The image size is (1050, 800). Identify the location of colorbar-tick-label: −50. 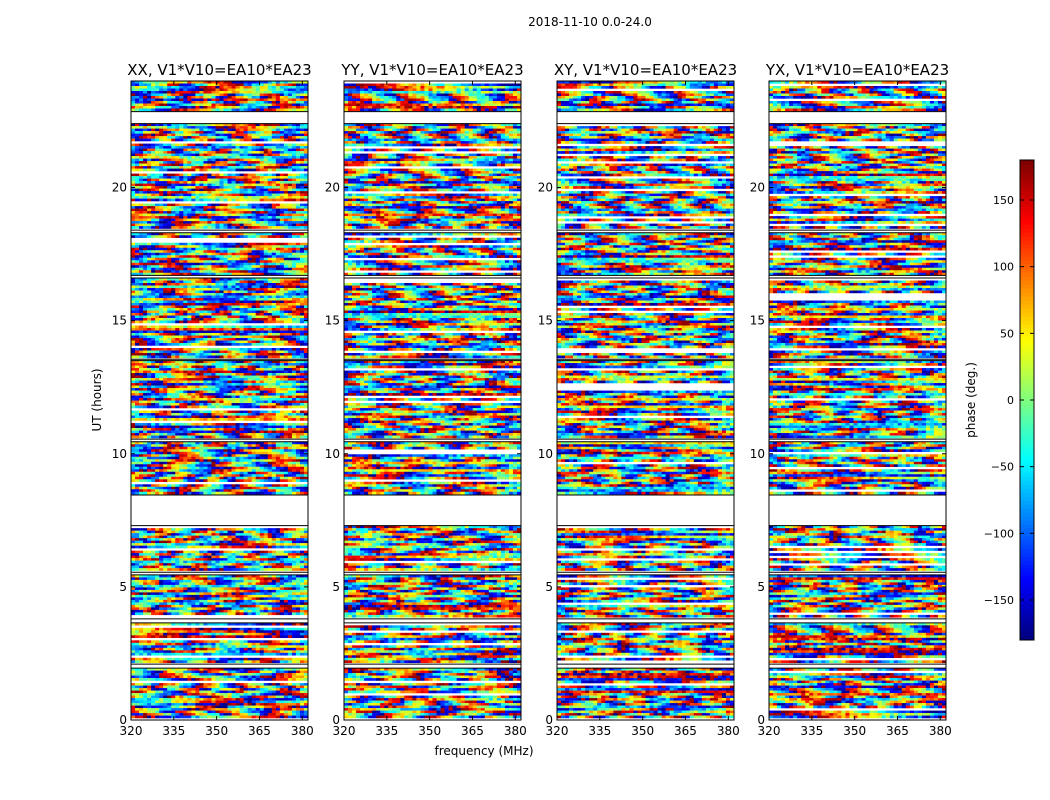
(1002, 467).